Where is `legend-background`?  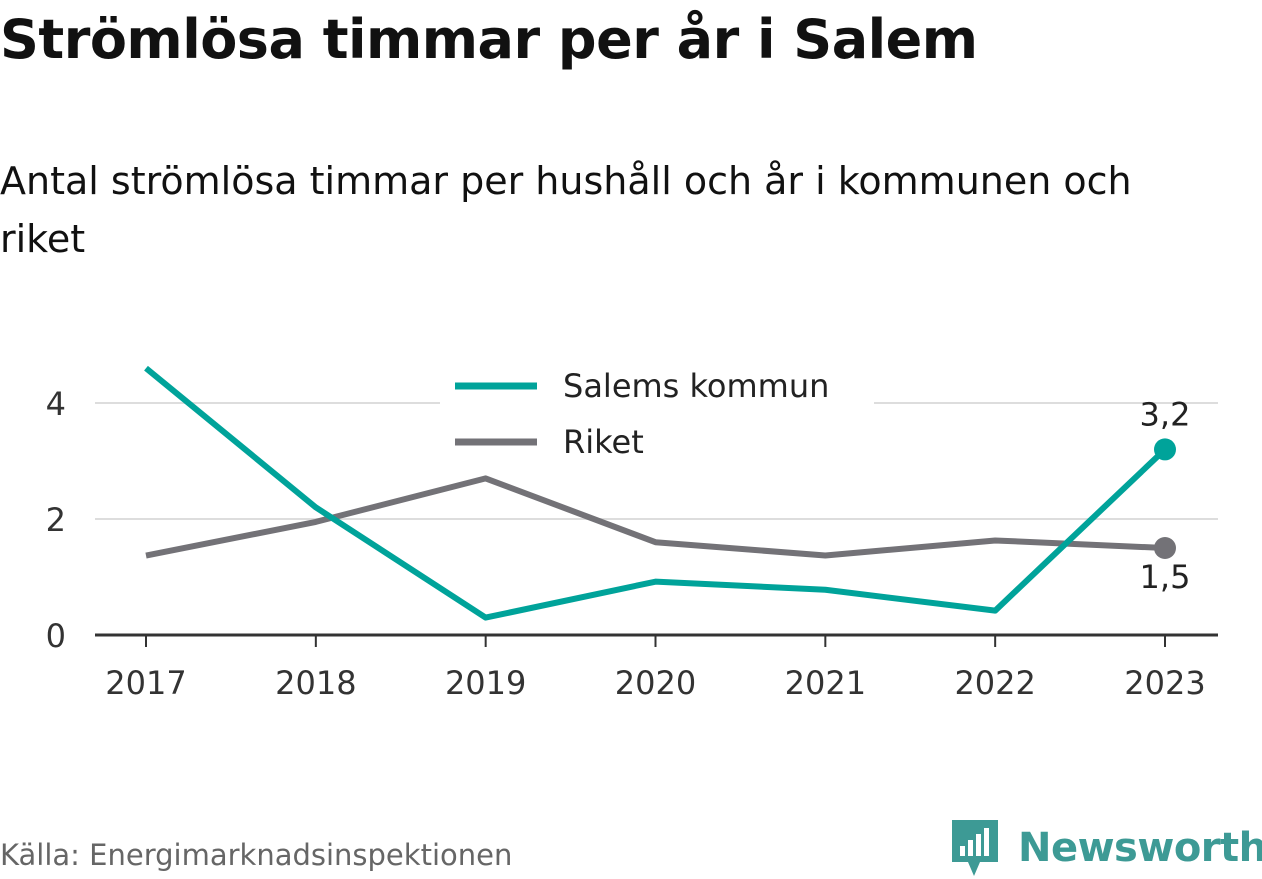
legend-background is located at coordinates (657, 414).